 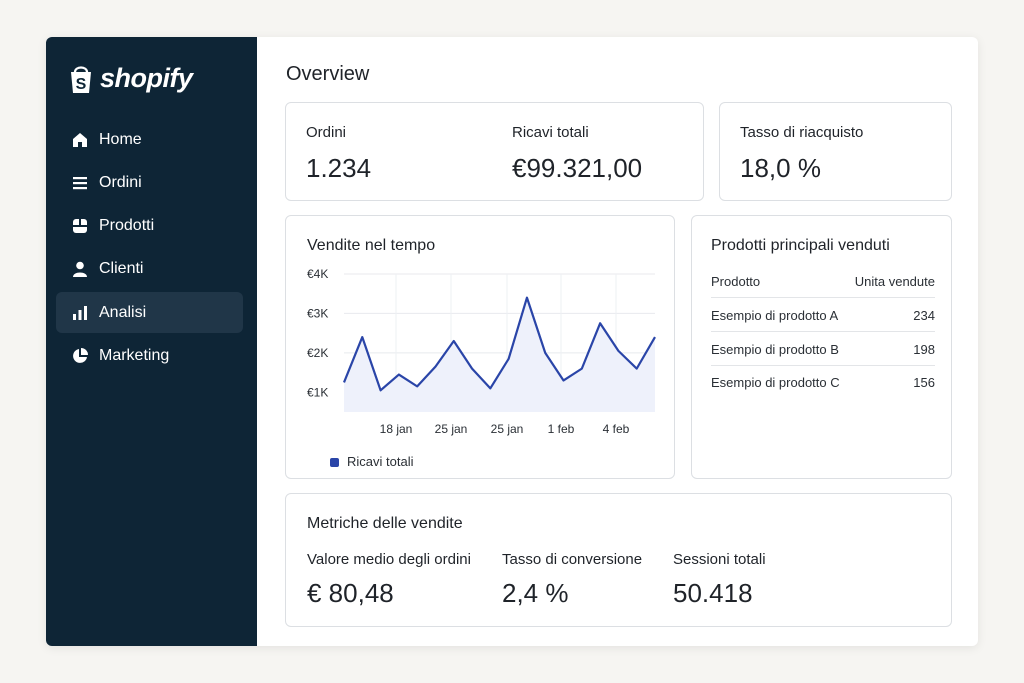 What do you see at coordinates (499, 344) in the screenshot?
I see `series-line` at bounding box center [499, 344].